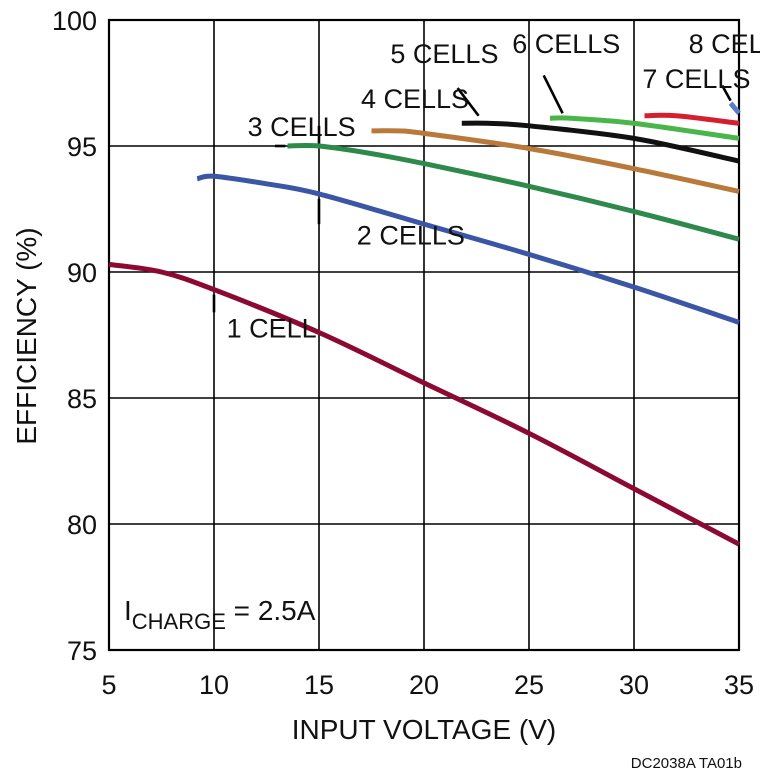 The height and width of the screenshot is (774, 760). Describe the element at coordinates (724, 44) in the screenshot. I see `series-label-8: 8 CELLS` at that location.